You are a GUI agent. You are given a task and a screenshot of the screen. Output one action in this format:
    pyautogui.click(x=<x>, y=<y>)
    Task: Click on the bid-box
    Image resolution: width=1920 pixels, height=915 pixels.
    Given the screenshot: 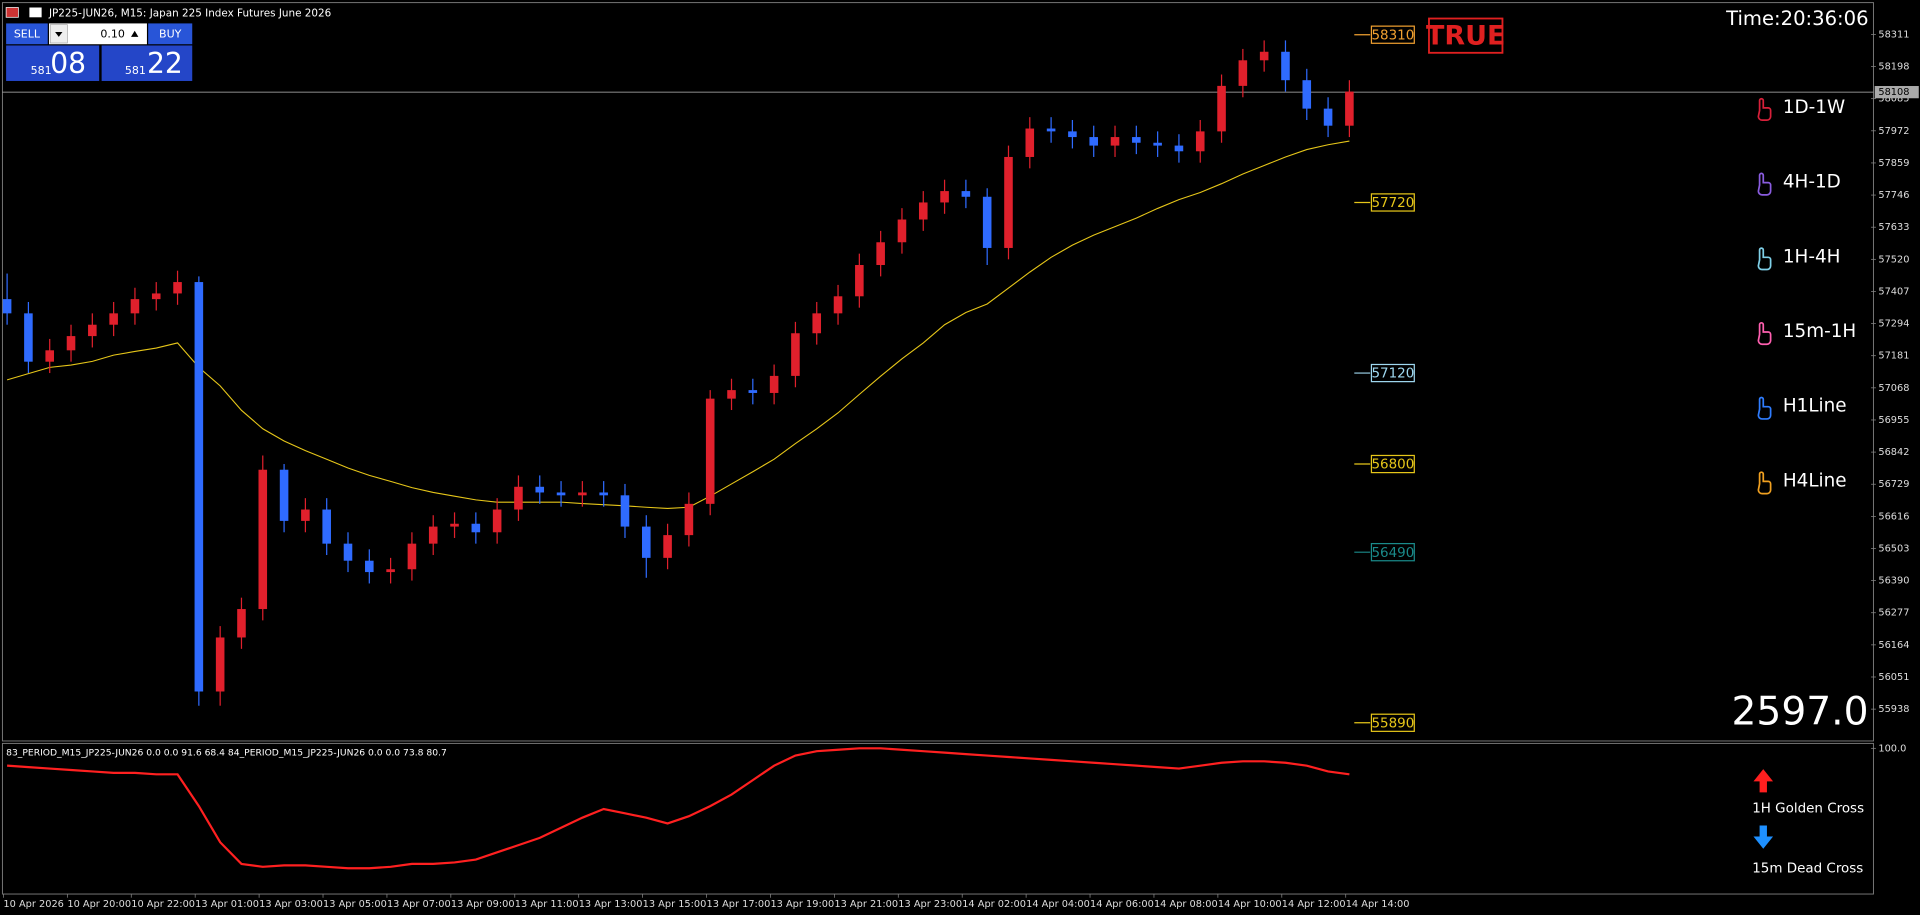 What is the action you would take?
    pyautogui.click(x=53, y=63)
    